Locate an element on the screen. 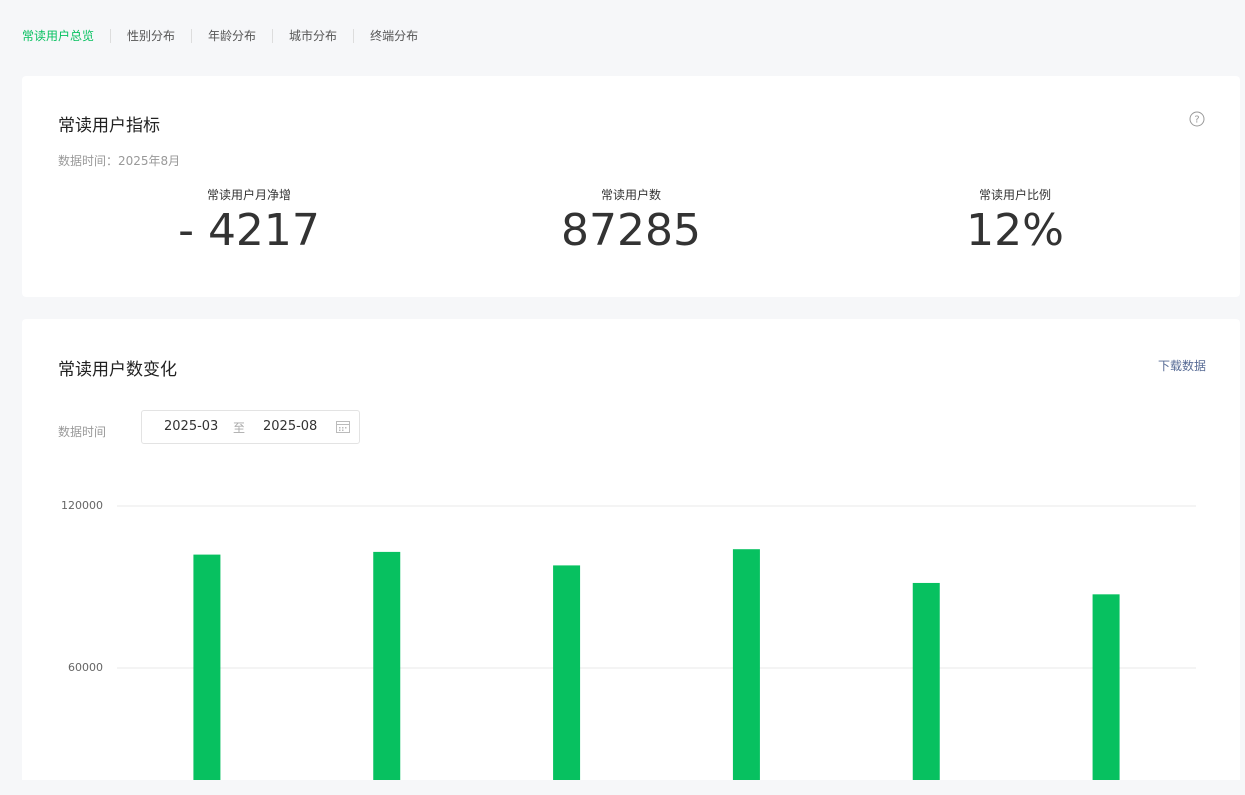 The height and width of the screenshot is (795, 1245). tab: 年龄分布 is located at coordinates (231, 36).